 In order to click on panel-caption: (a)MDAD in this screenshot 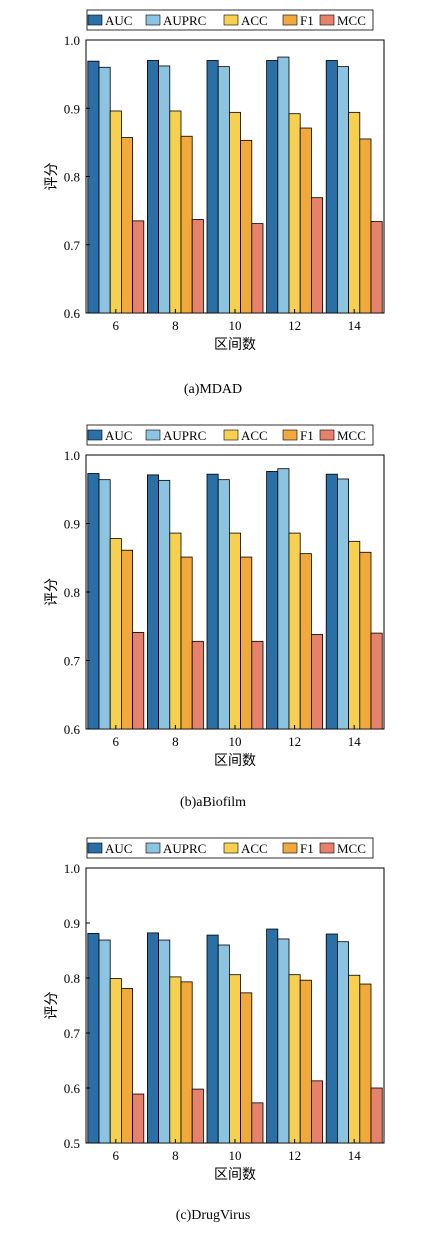, I will do `click(213, 389)`.